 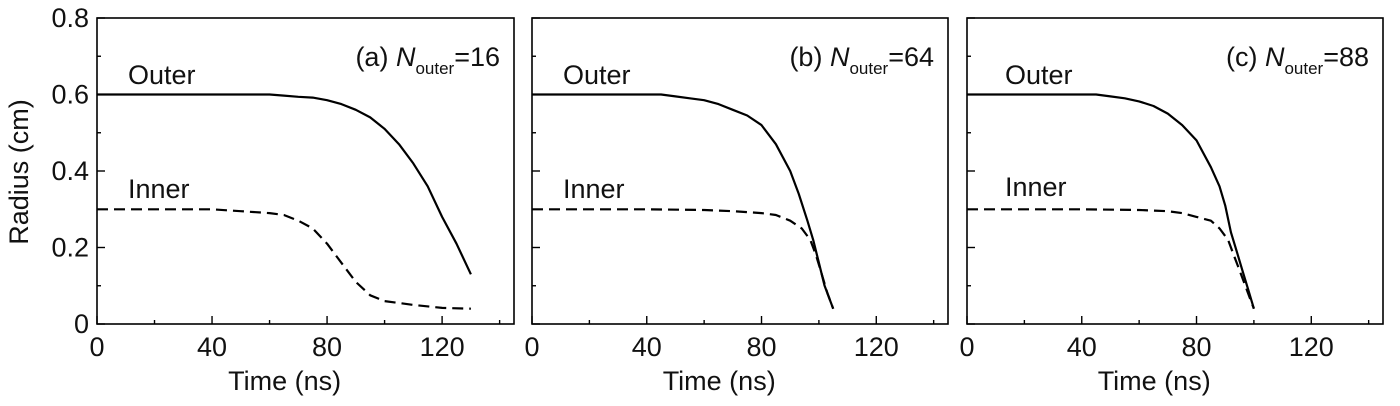 What do you see at coordinates (1297, 60) in the screenshot?
I see `panel-label: (c) Nouter=88` at bounding box center [1297, 60].